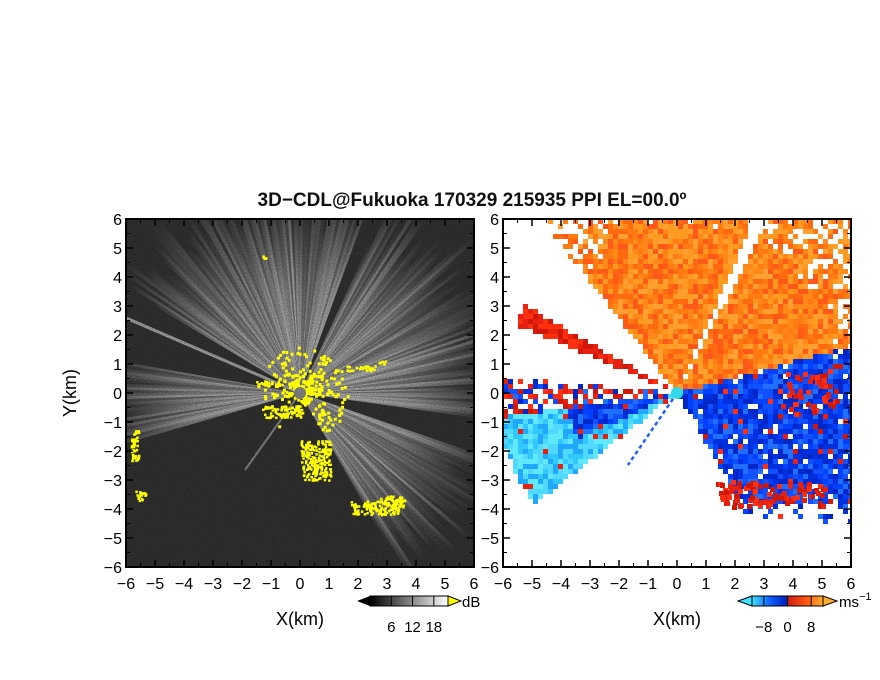 The width and height of the screenshot is (880, 680). I want to click on reflectivity-xtick-label: −5, so click(155, 584).